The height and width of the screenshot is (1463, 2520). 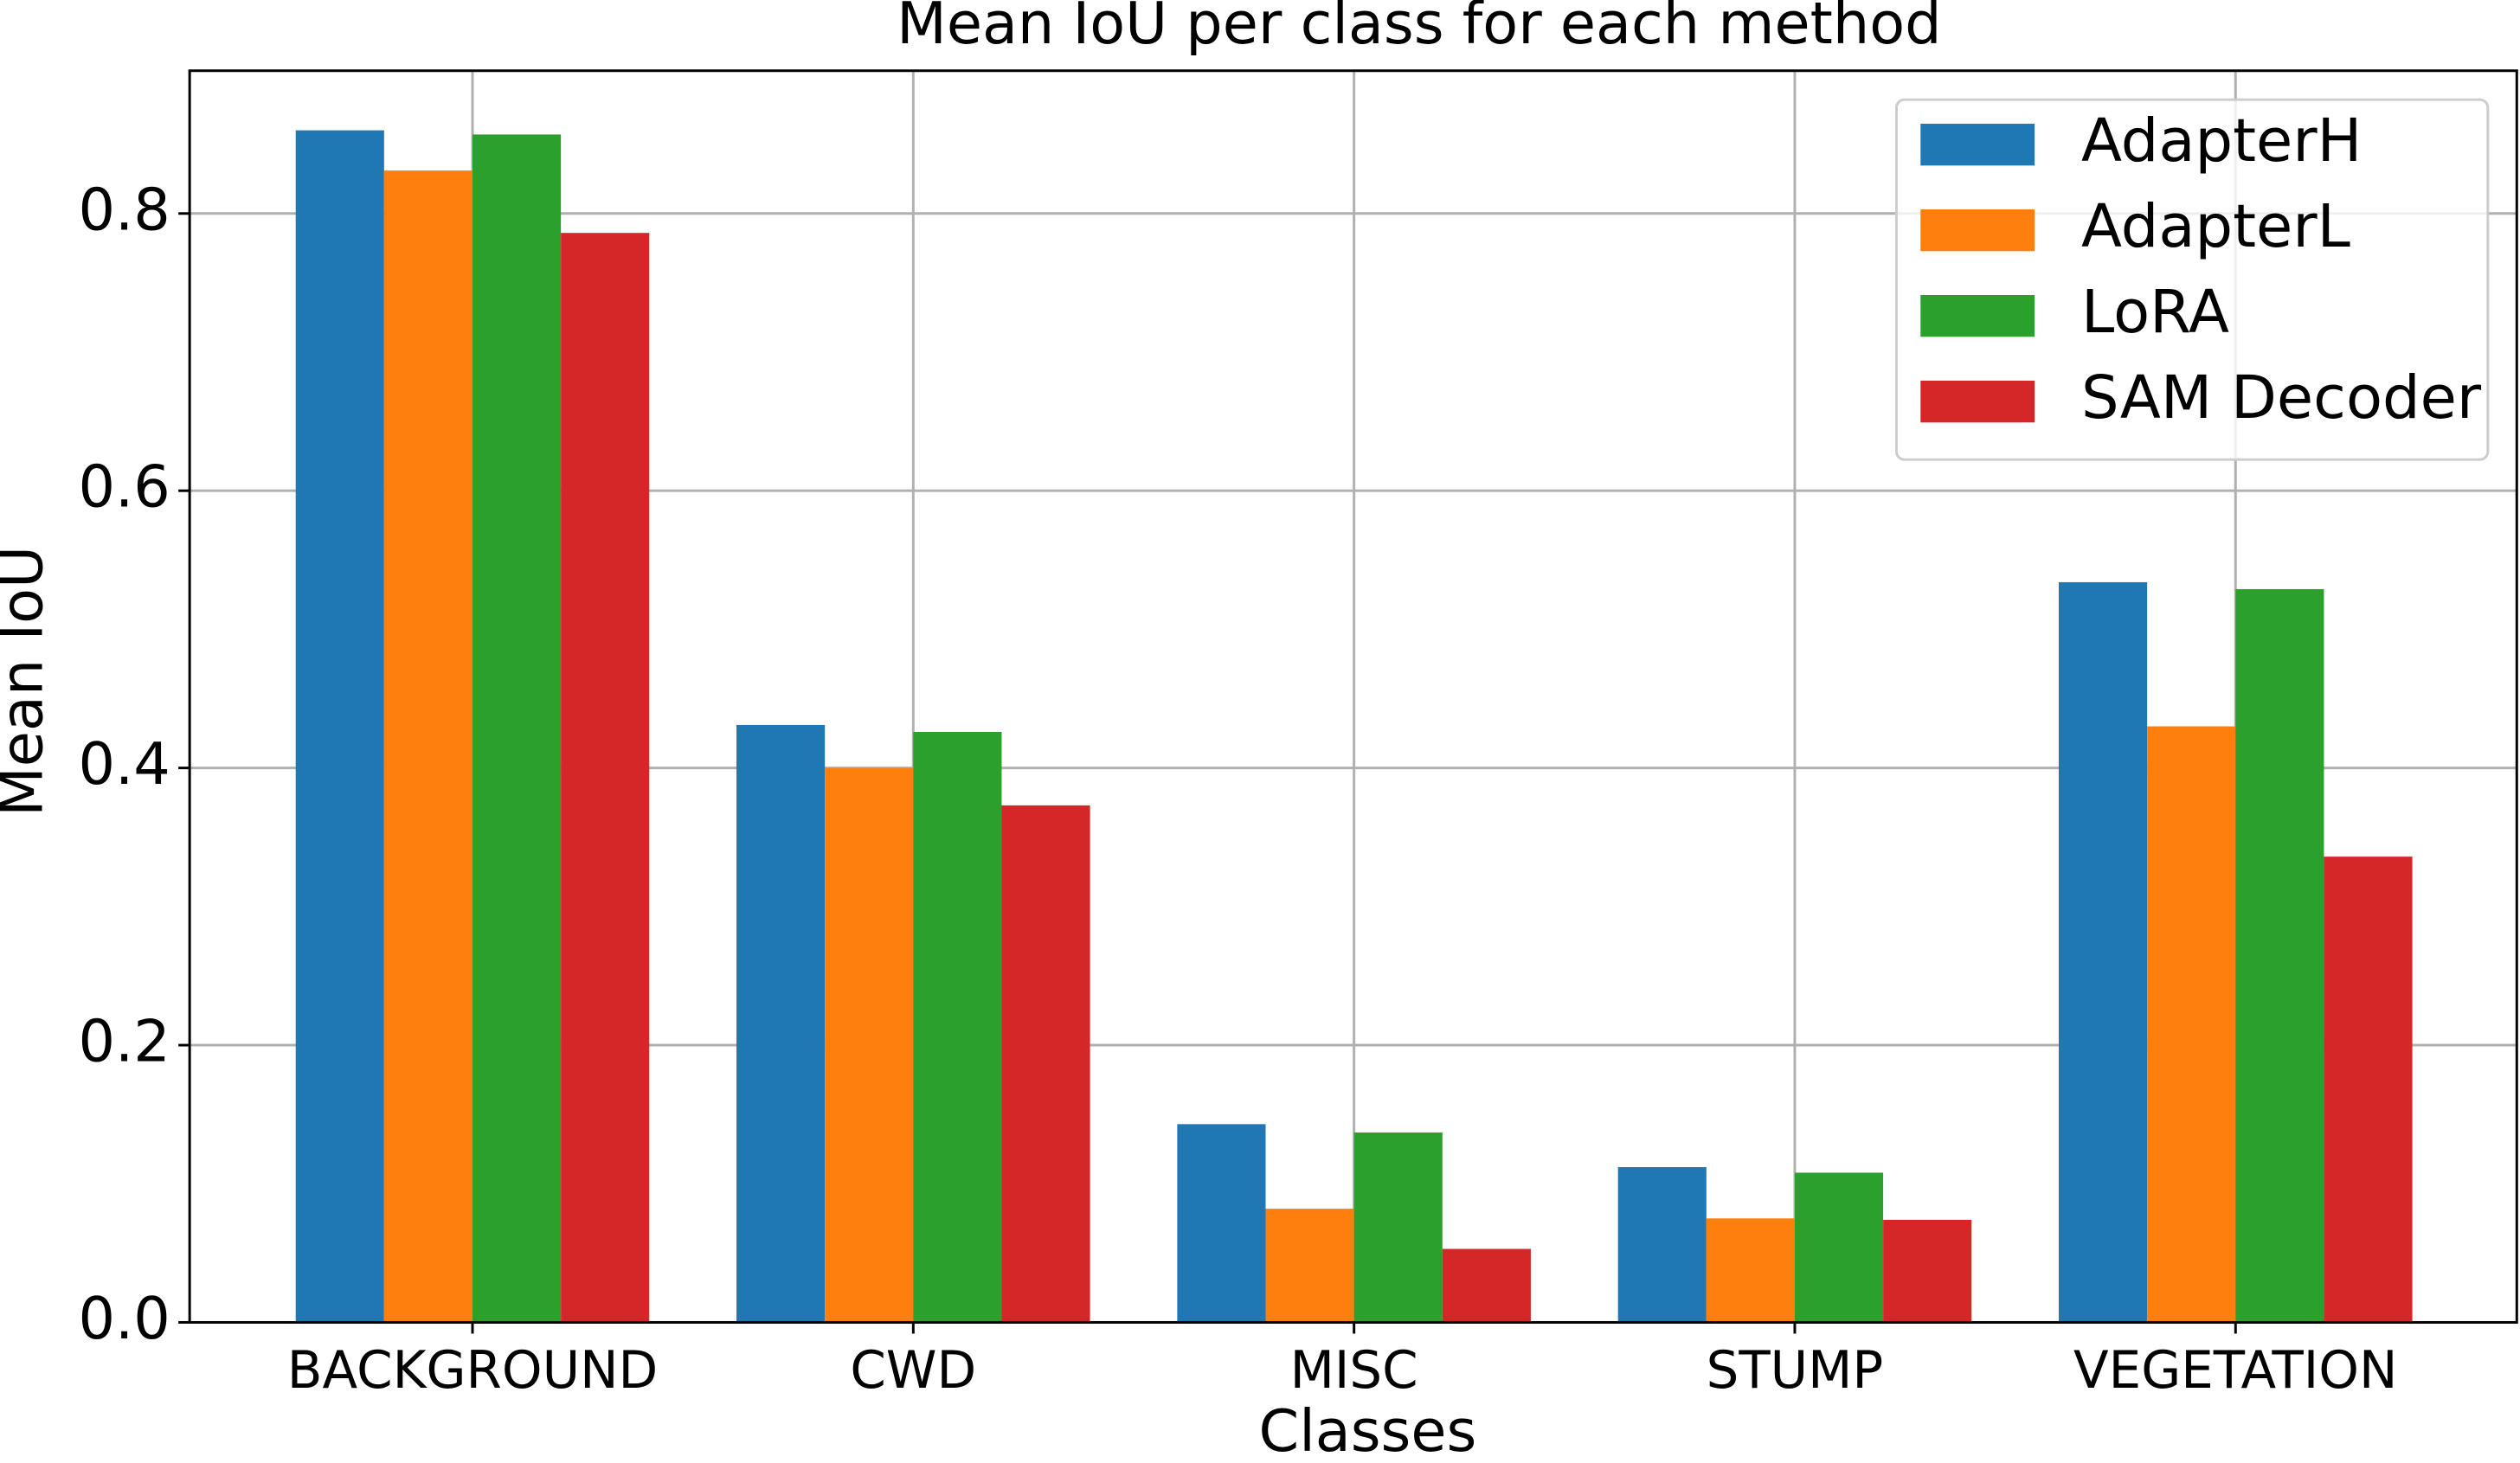 What do you see at coordinates (2281, 398) in the screenshot?
I see `legend-label: SAM Decoder` at bounding box center [2281, 398].